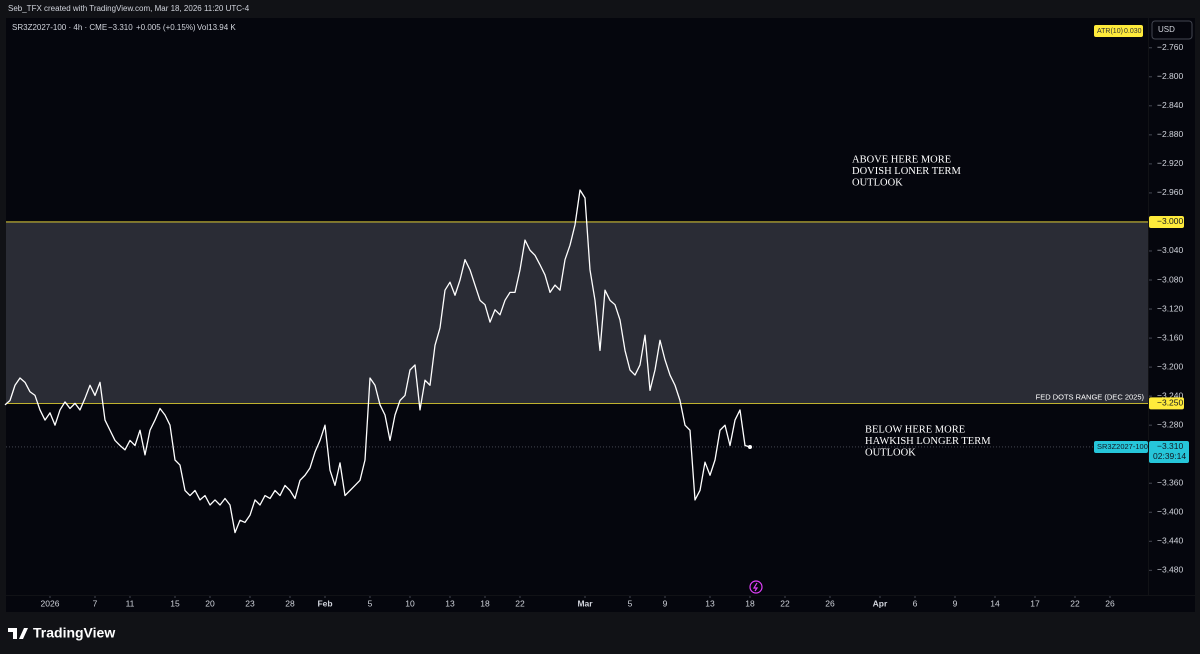 The height and width of the screenshot is (654, 1200). I want to click on x-tick-label: 6, so click(915, 603).